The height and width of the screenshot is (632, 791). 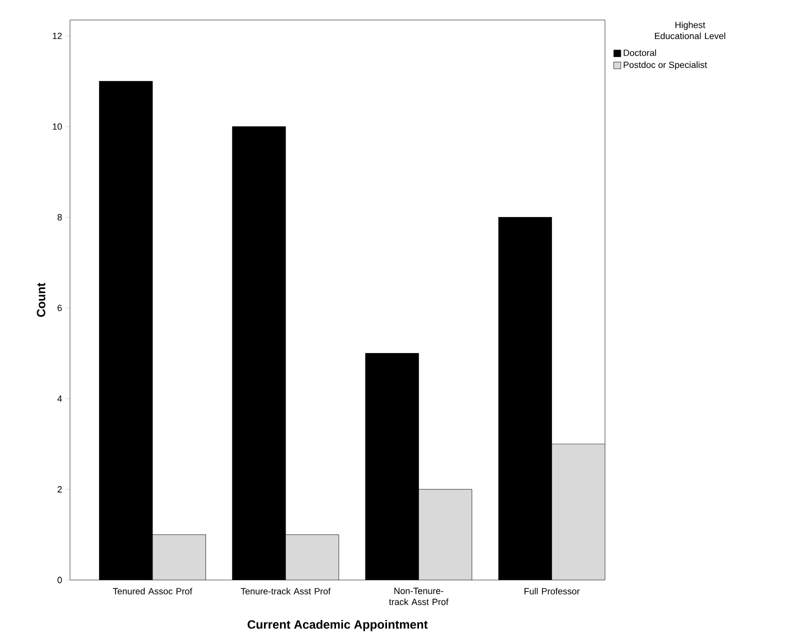 What do you see at coordinates (60, 580) in the screenshot?
I see `y-tick-label: 0` at bounding box center [60, 580].